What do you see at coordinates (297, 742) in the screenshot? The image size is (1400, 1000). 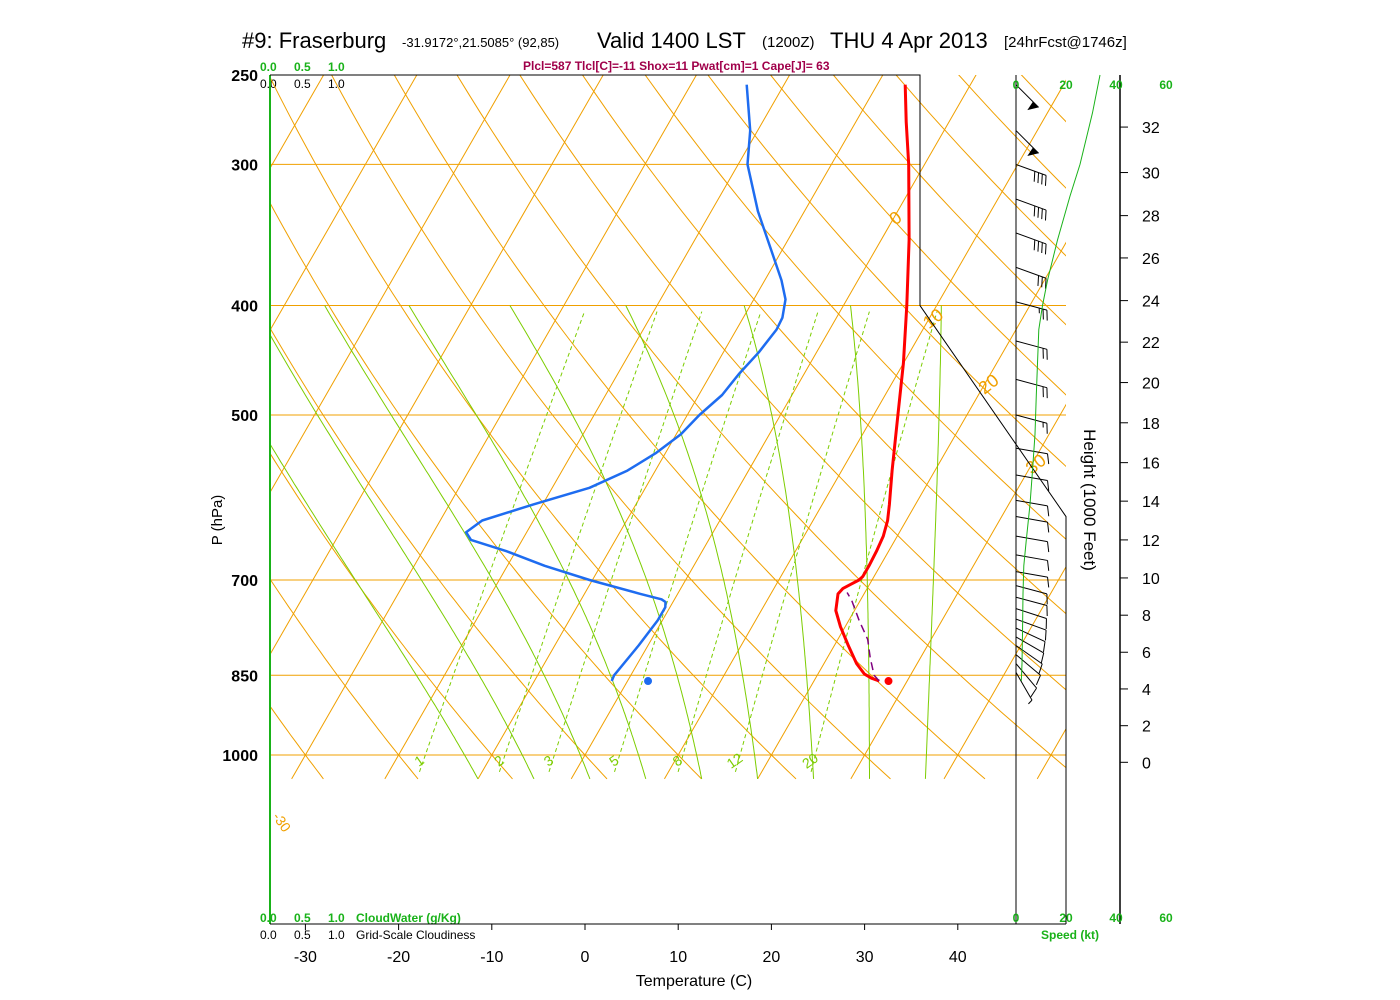 I see `dry-adiabat--30` at bounding box center [297, 742].